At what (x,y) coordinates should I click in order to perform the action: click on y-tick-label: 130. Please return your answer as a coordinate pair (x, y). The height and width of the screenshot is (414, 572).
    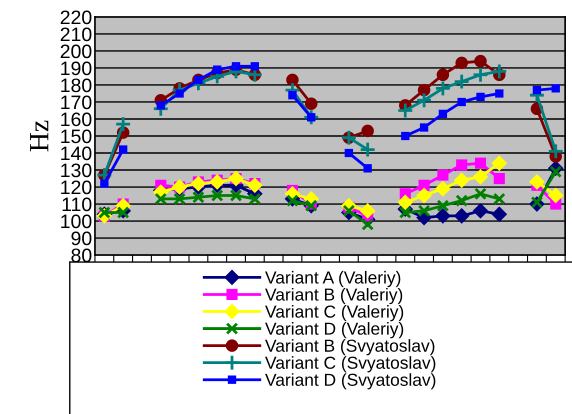
    Looking at the image, I should click on (76, 170).